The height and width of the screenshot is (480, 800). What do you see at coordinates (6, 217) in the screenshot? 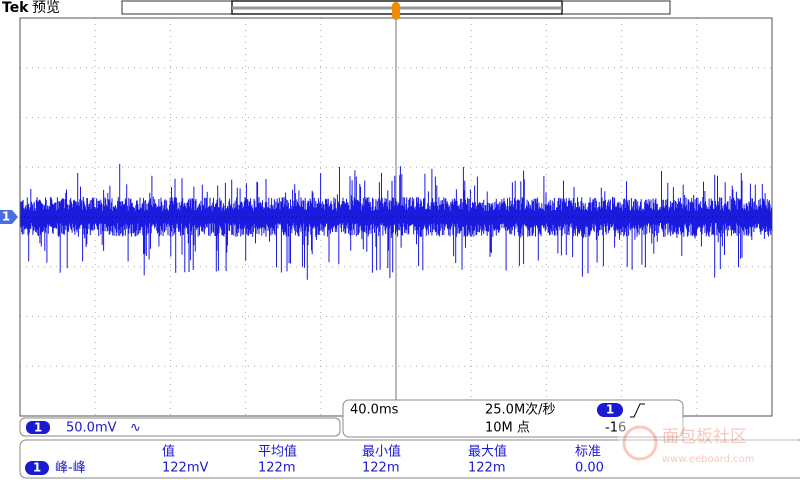
I see `channel-marker-label: 1` at bounding box center [6, 217].